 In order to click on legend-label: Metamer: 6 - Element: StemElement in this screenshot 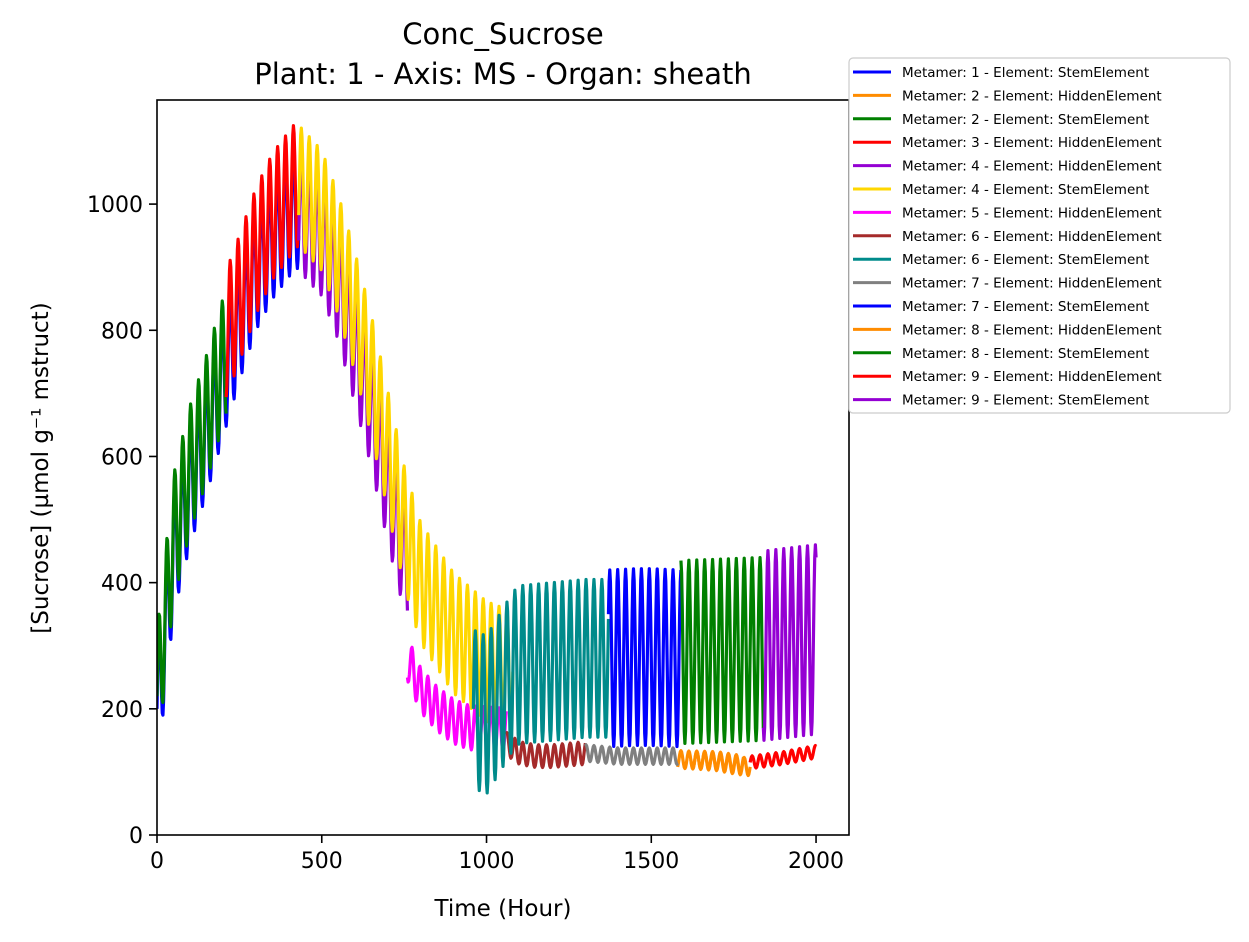, I will do `click(1025, 260)`.